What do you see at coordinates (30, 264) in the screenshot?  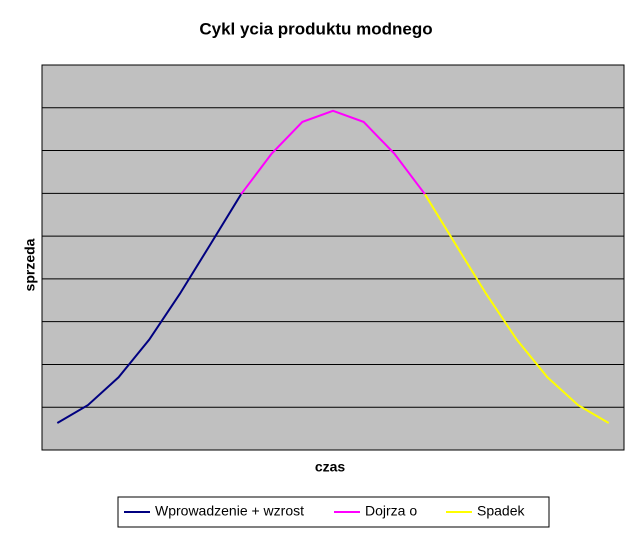 I see `y-axis-label: sprzeda` at bounding box center [30, 264].